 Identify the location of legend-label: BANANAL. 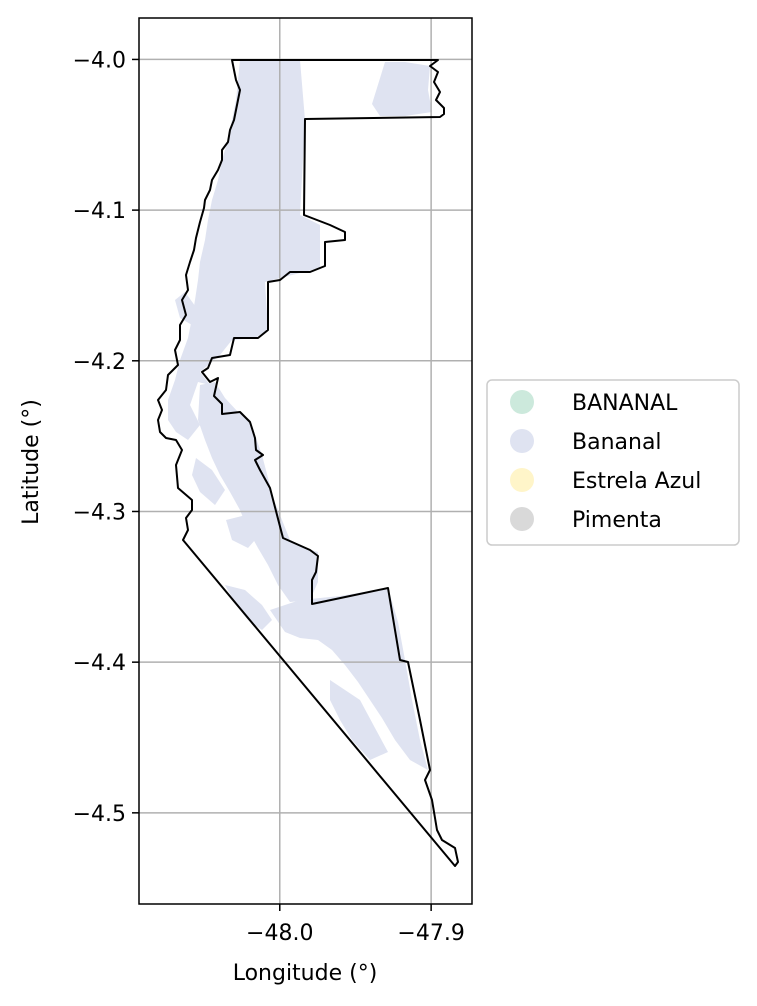
(625, 403).